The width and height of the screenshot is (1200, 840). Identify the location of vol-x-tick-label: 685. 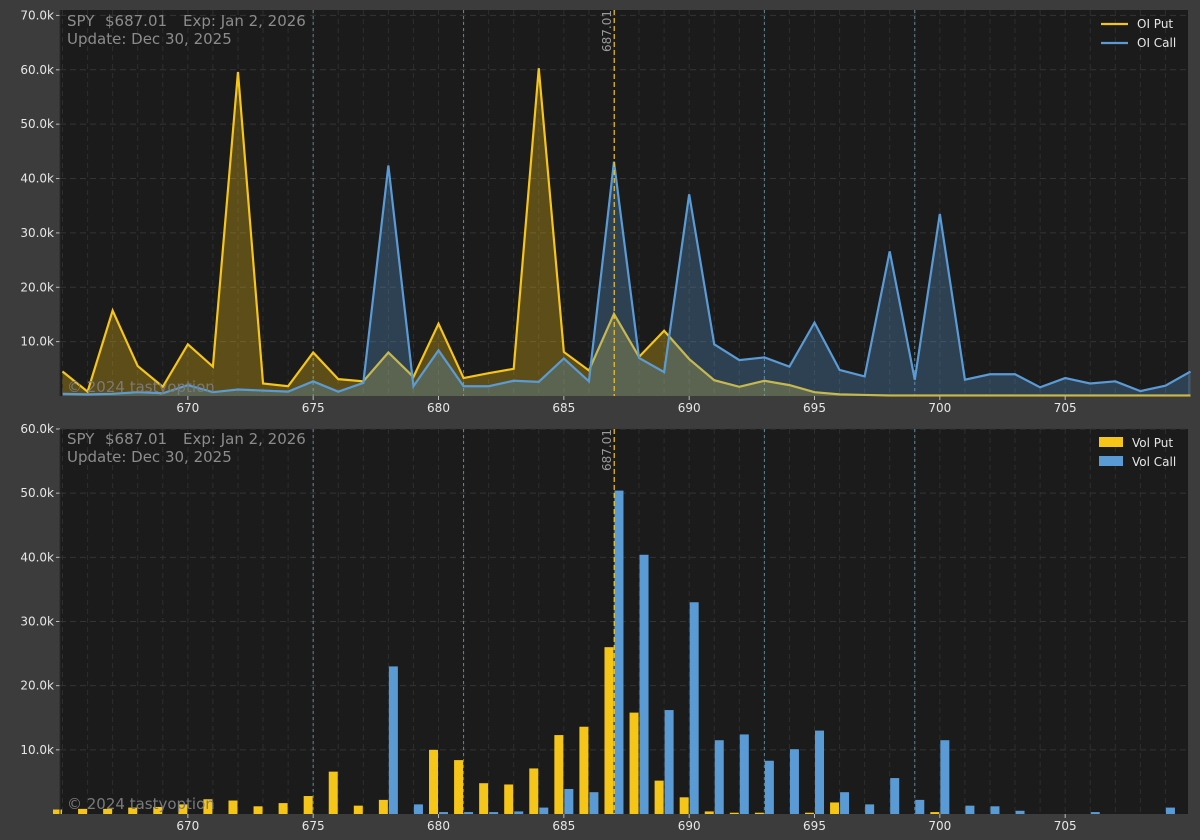
(563, 826).